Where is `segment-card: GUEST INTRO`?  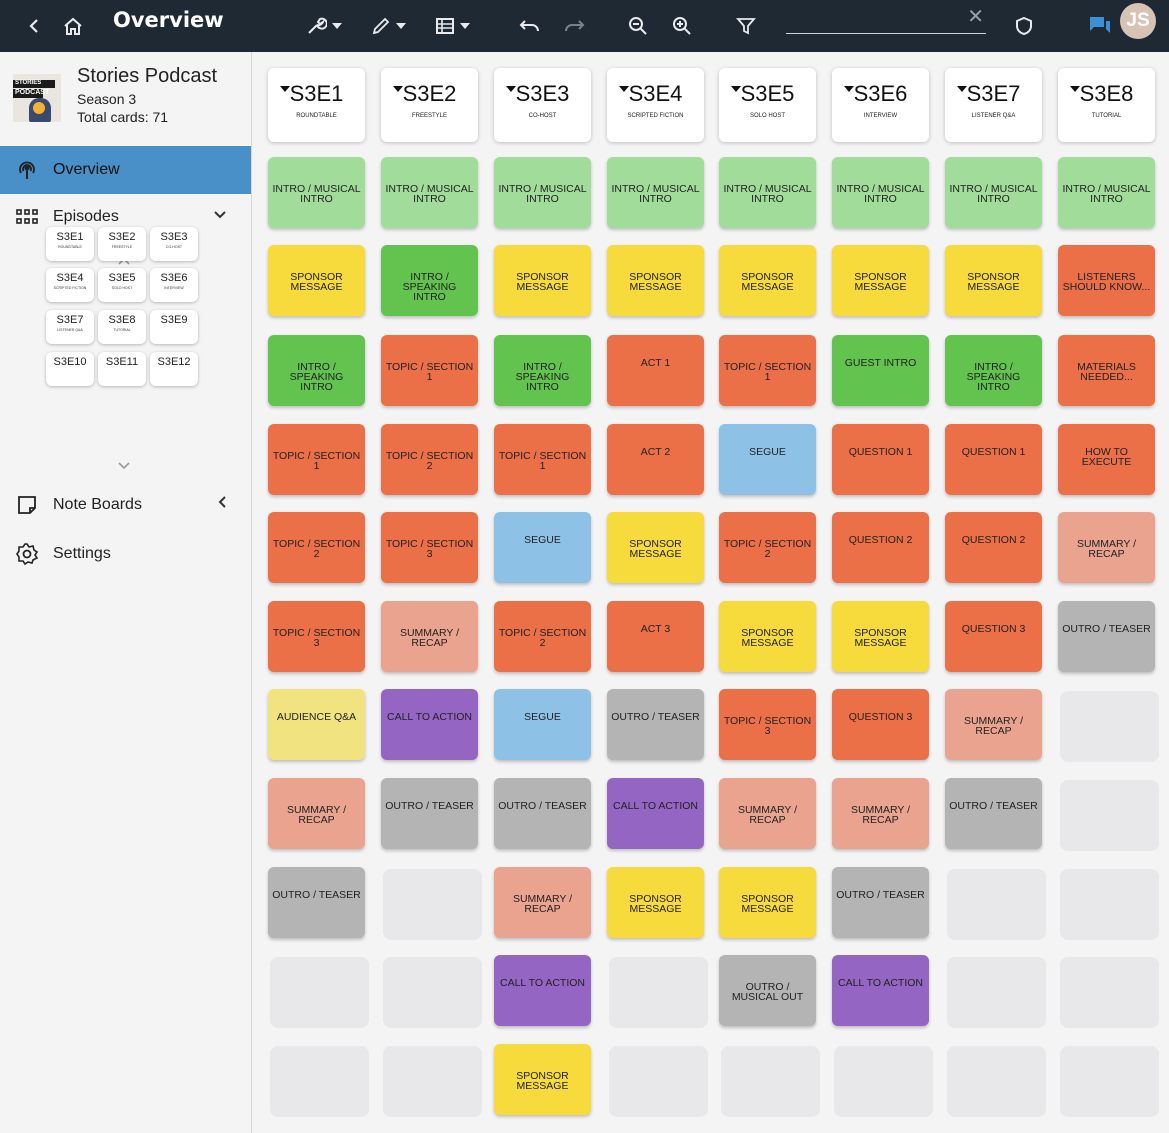
segment-card: GUEST INTRO is located at coordinates (880, 370).